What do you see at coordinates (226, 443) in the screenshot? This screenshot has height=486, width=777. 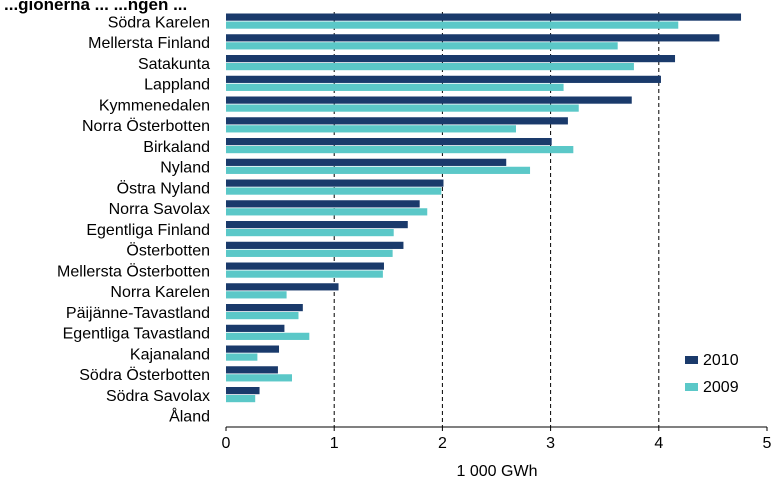 I see `x-tick-label: 0` at bounding box center [226, 443].